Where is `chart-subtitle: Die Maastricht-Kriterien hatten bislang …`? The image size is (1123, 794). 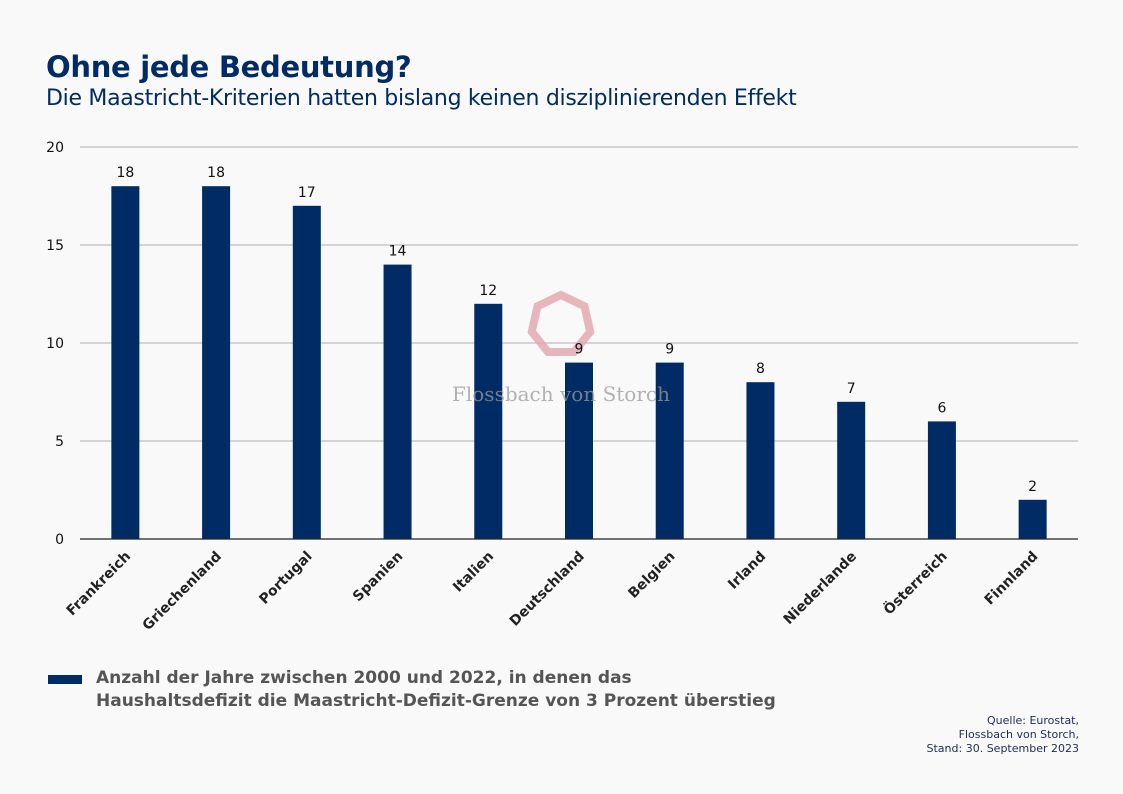 chart-subtitle: Die Maastricht-Kriterien hatten bislang … is located at coordinates (421, 98).